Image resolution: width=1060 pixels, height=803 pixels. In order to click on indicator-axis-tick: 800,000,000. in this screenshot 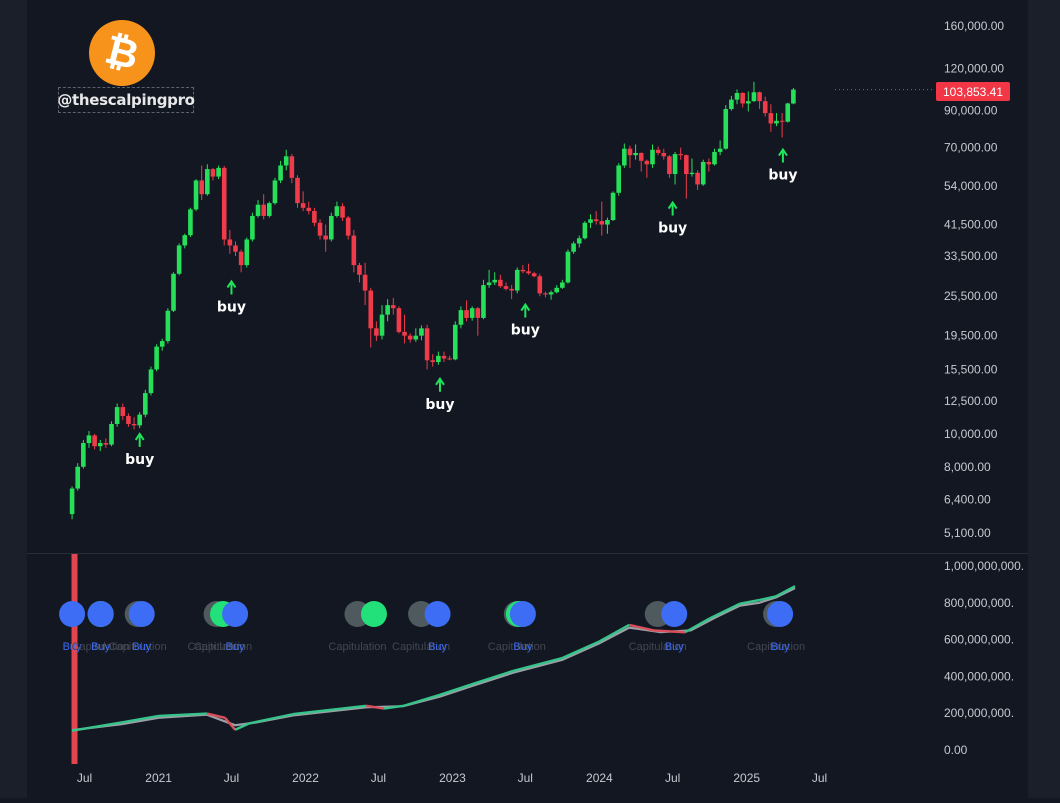, I will do `click(979, 603)`.